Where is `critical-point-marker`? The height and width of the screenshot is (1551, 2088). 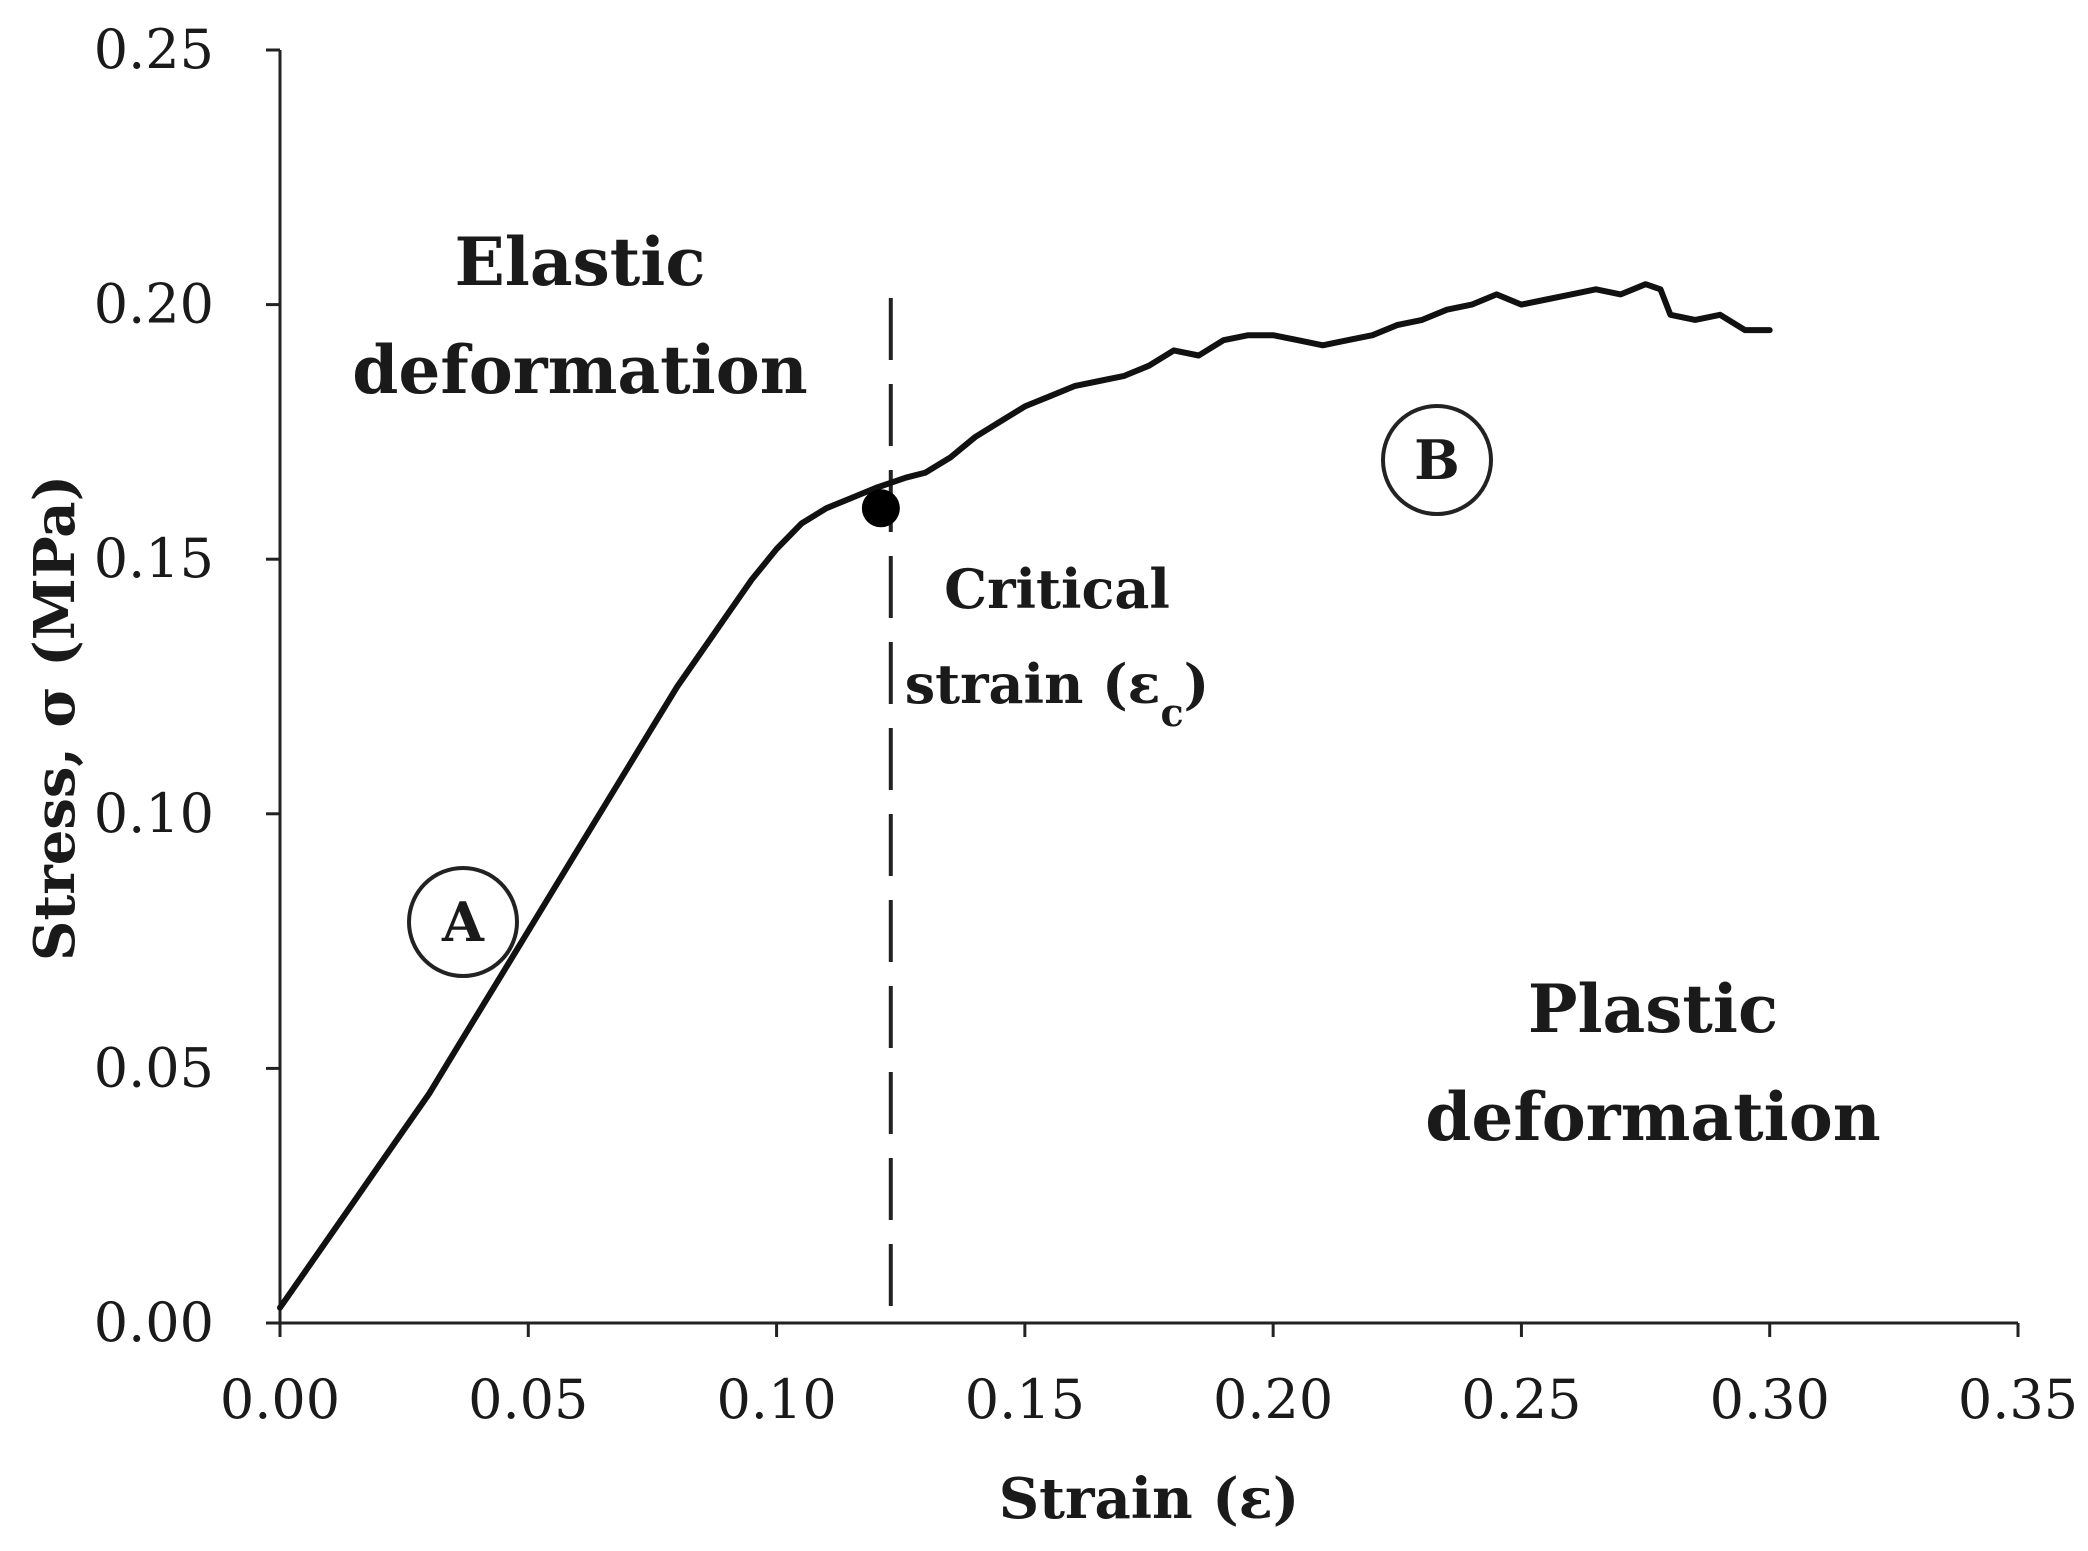
critical-point-marker is located at coordinates (880, 508).